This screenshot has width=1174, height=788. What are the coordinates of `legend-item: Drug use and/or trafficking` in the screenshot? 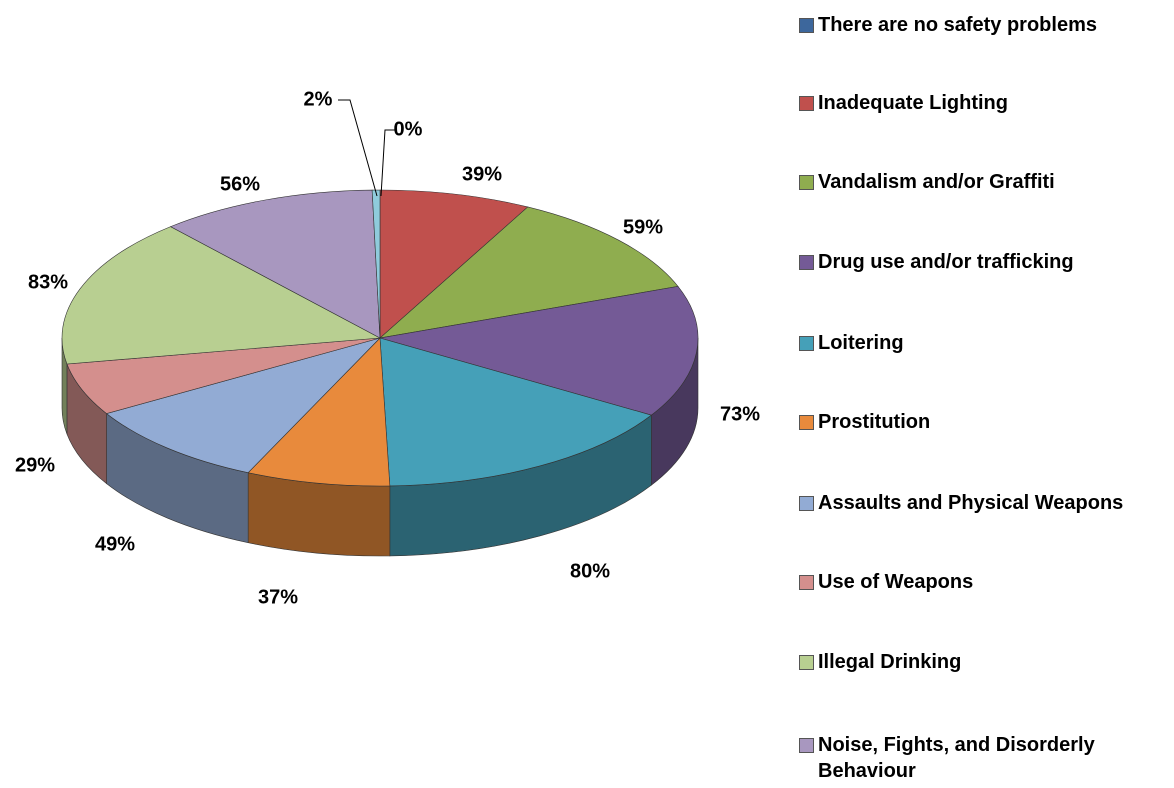 It's located at (984, 262).